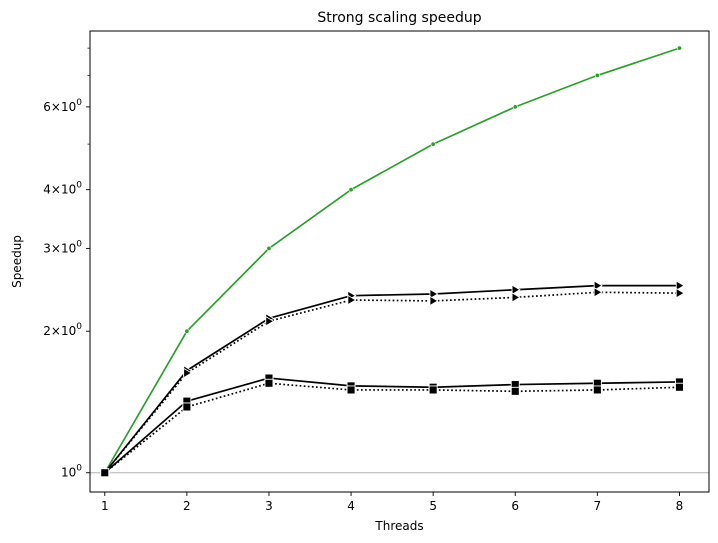 The width and height of the screenshot is (718, 543). Describe the element at coordinates (598, 506) in the screenshot. I see `x-tick-label-6: 7` at that location.